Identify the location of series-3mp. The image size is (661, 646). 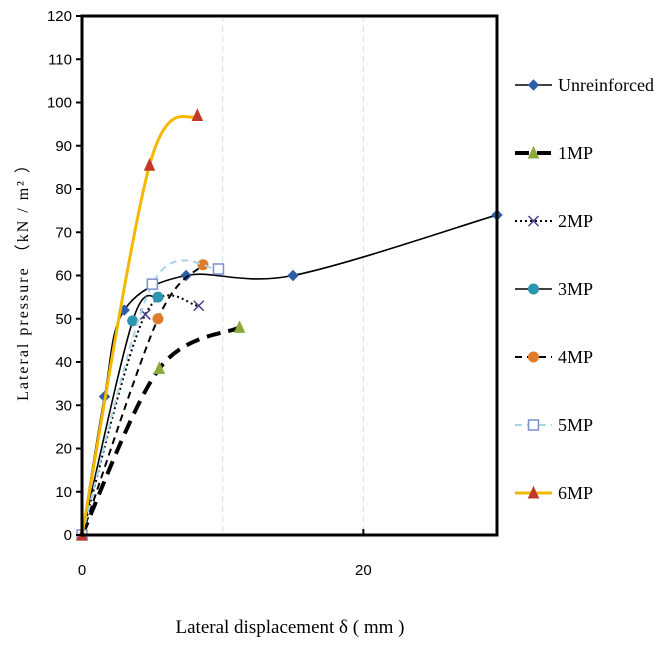
(120, 416).